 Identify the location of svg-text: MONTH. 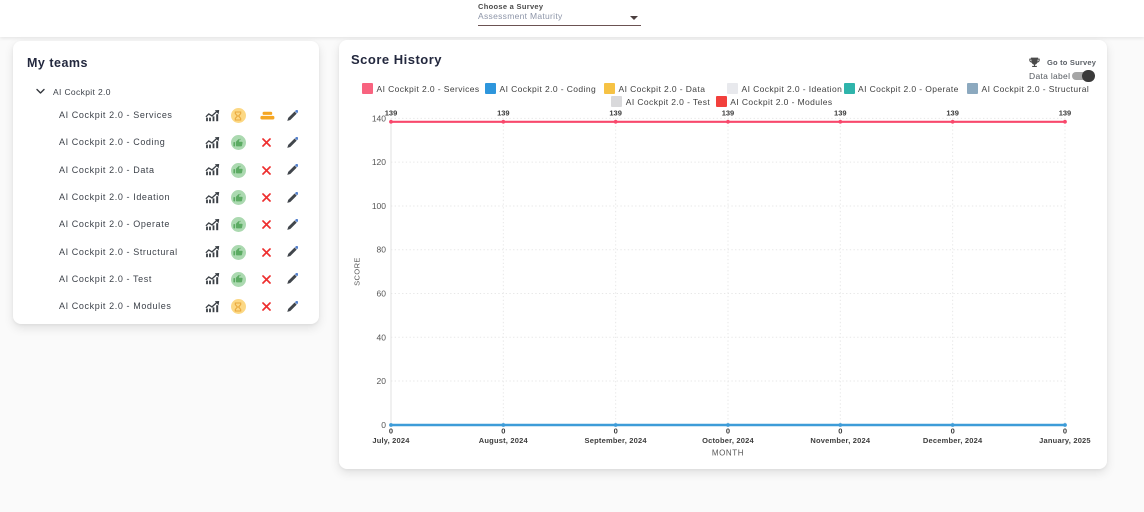
(728, 453).